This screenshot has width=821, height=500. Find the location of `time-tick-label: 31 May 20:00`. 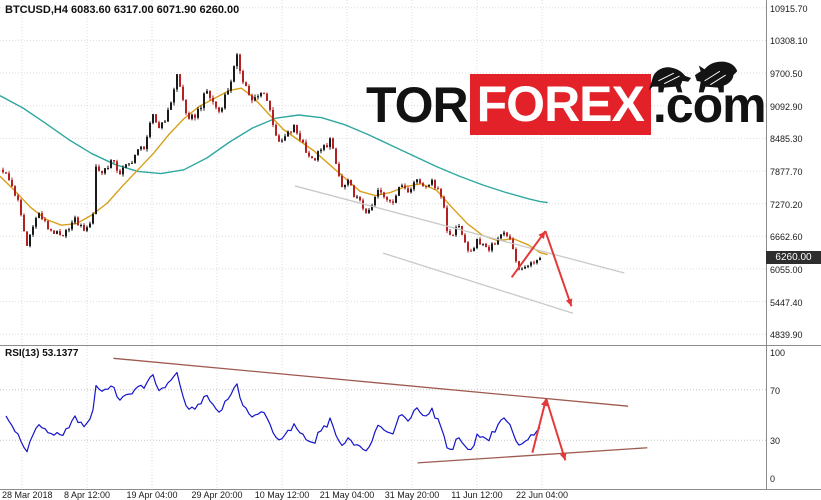

time-tick-label: 31 May 20:00 is located at coordinates (412, 495).